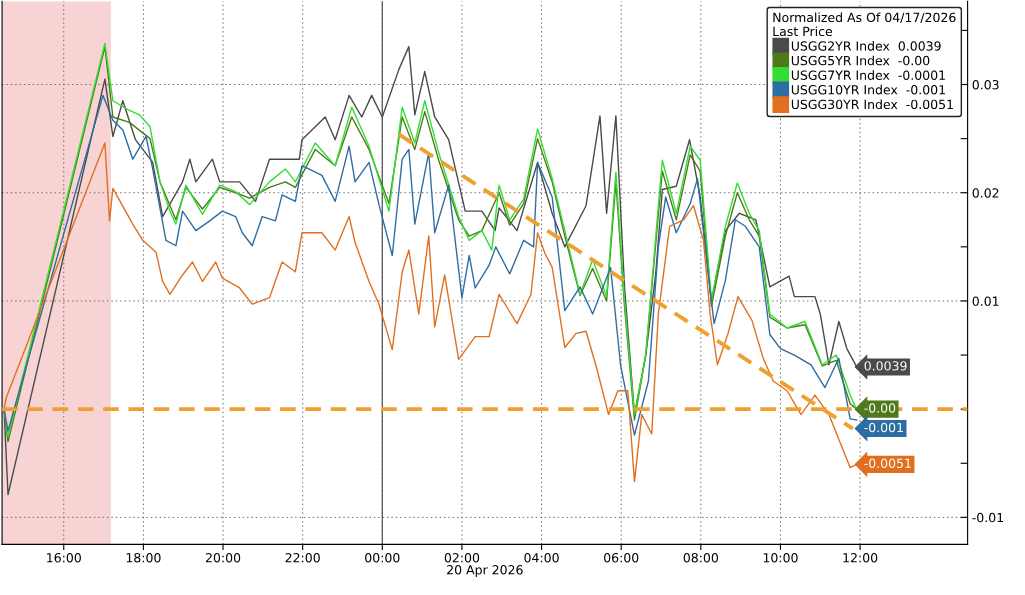 The image size is (1025, 595). I want to click on data-label: -0.00, so click(880, 408).